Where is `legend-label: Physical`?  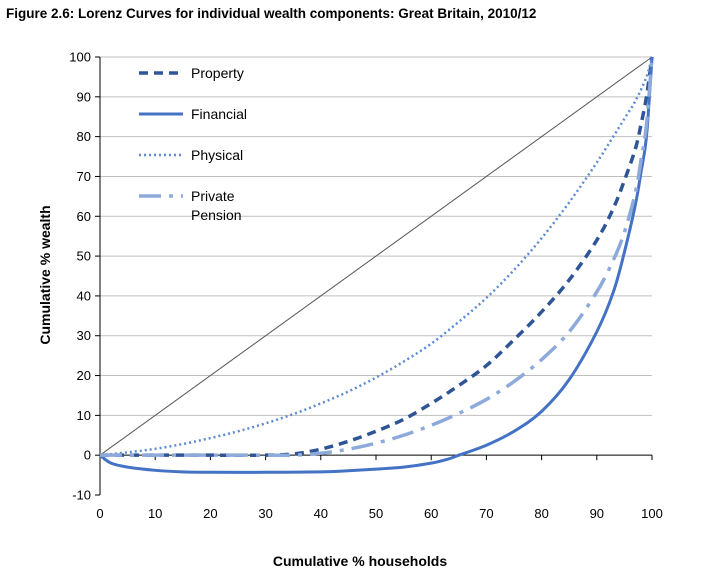
legend-label: Physical is located at coordinates (217, 155).